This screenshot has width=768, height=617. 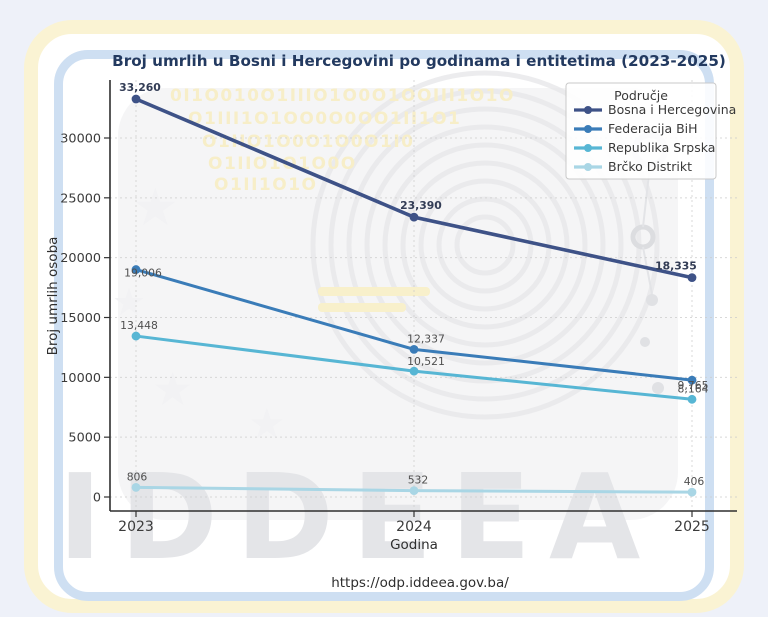 What do you see at coordinates (418, 480) in the screenshot?
I see `value-label: 532` at bounding box center [418, 480].